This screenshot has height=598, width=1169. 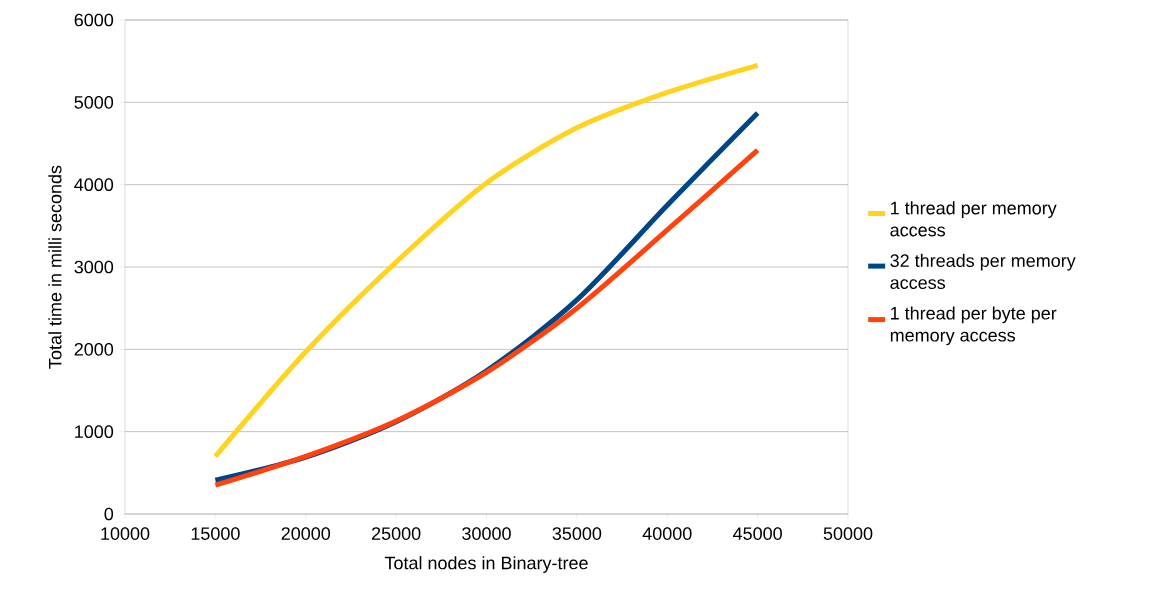 I want to click on x-tick-label: 50000, so click(x=848, y=533).